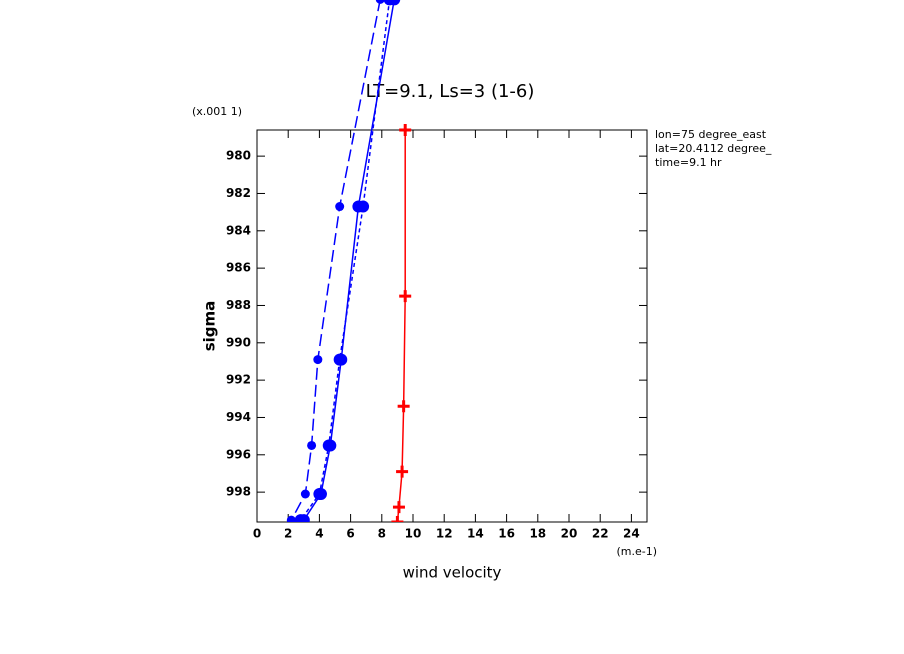  Describe the element at coordinates (319, 534) in the screenshot. I see `x-tick-label: 4` at that location.